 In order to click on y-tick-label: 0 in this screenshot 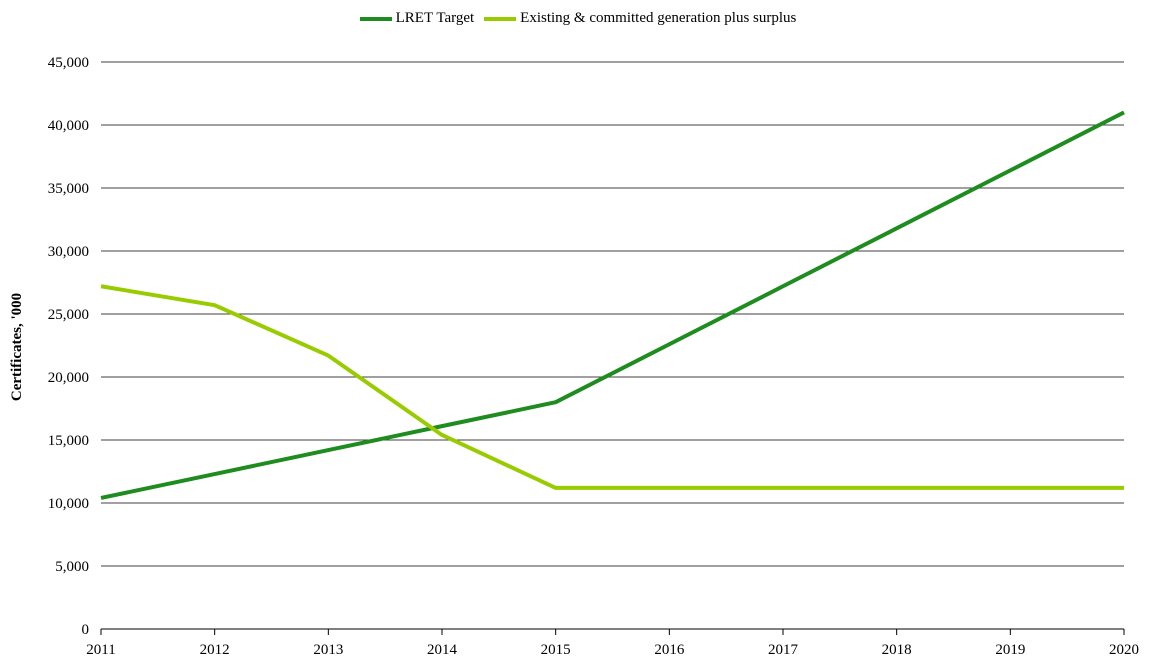, I will do `click(86, 630)`.